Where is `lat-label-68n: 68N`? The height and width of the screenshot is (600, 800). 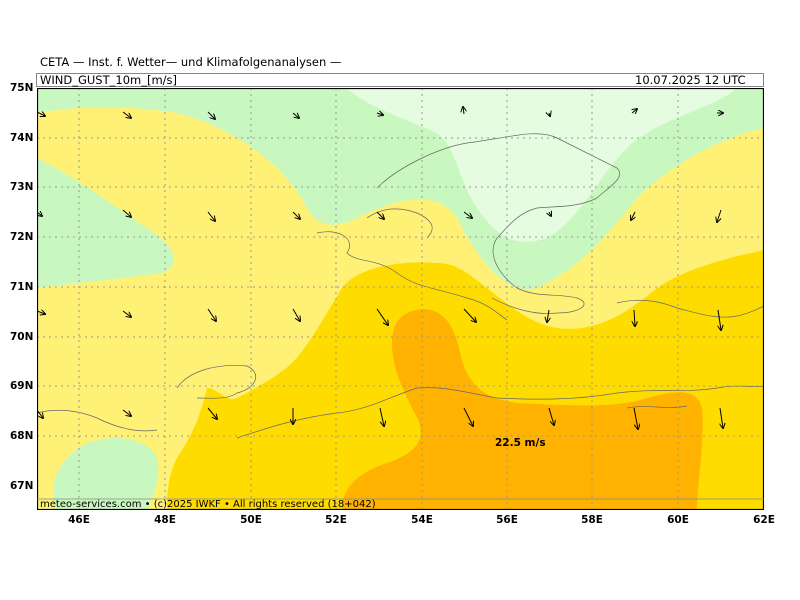 lat-label-68n: 68N is located at coordinates (22, 436).